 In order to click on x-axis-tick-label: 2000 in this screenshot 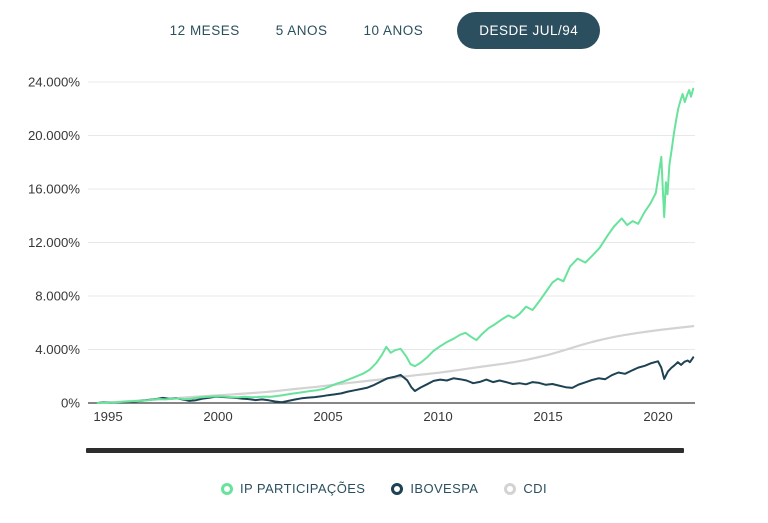, I will do `click(217, 416)`.